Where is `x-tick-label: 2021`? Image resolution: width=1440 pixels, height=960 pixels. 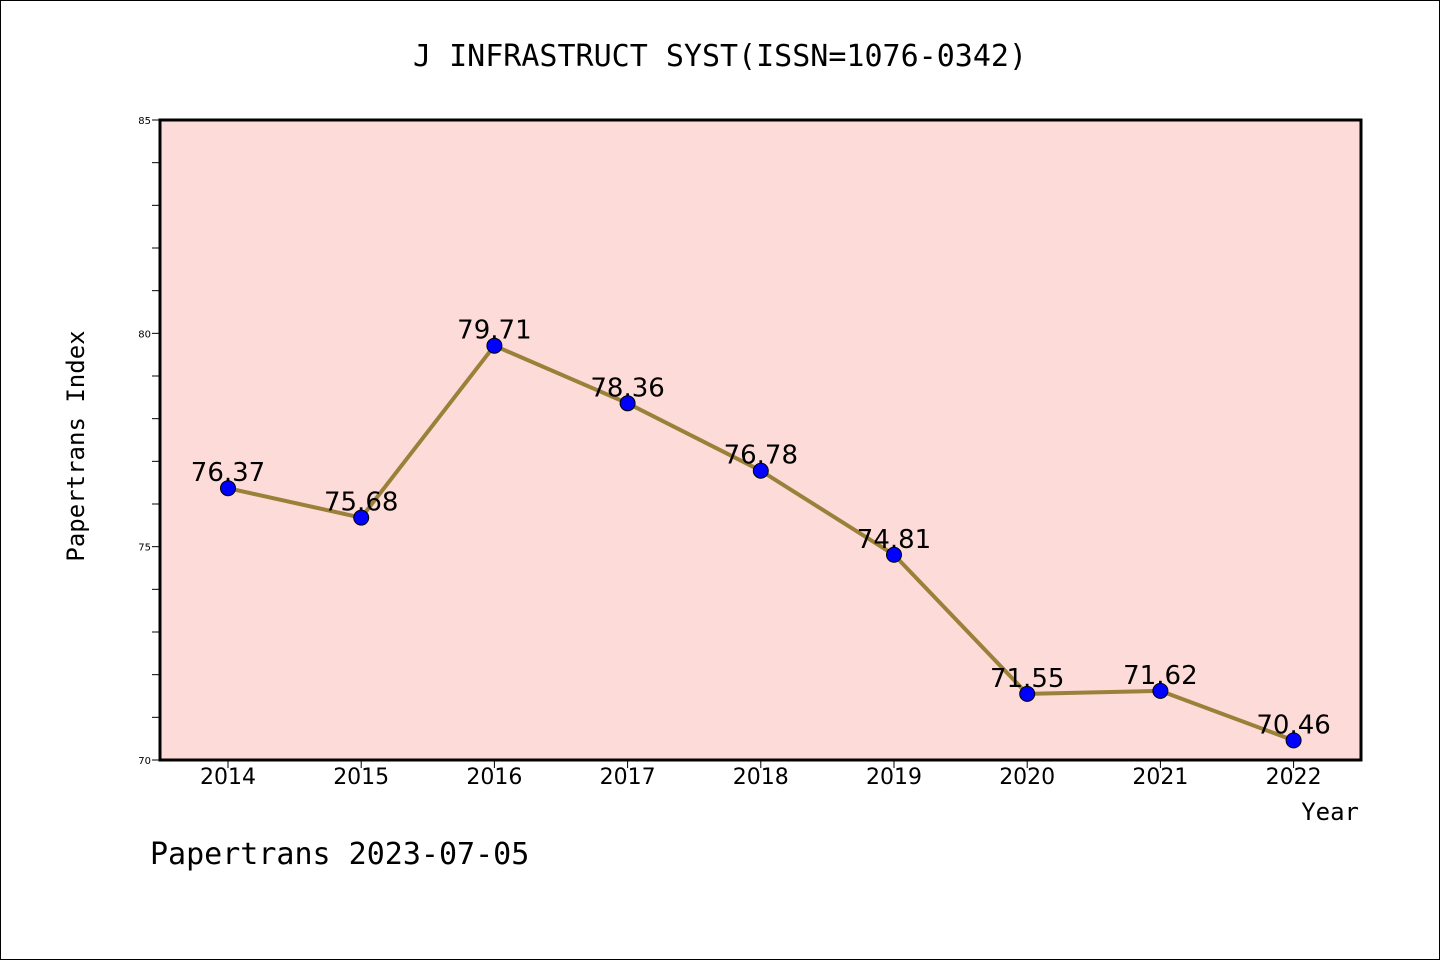 x-tick-label: 2021 is located at coordinates (1160, 777).